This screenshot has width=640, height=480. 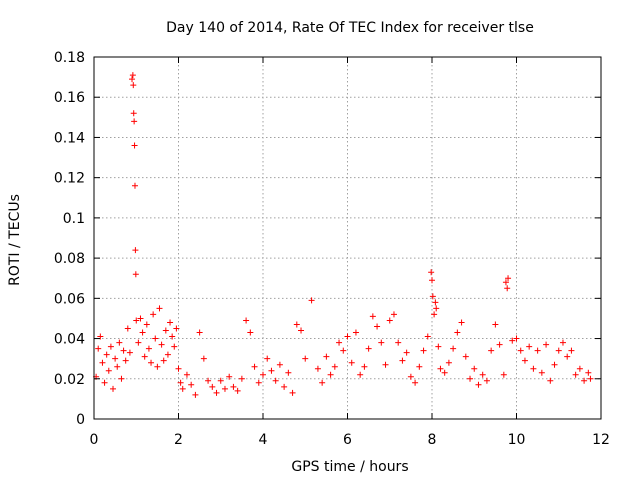 What do you see at coordinates (74, 219) in the screenshot?
I see `y-tick-label: 0.1` at bounding box center [74, 219].